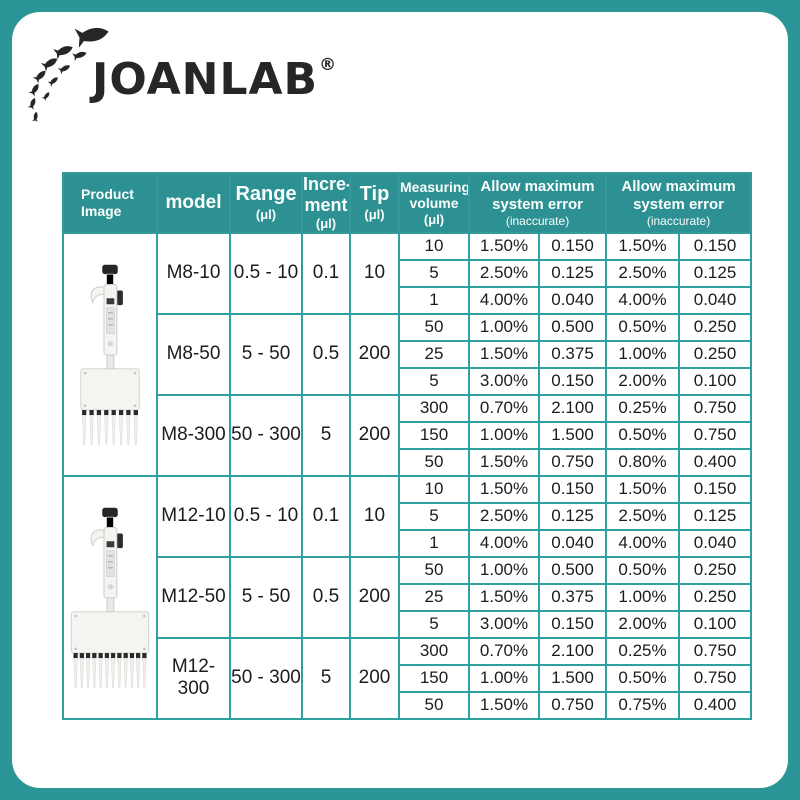 This screenshot has height=800, width=800. What do you see at coordinates (179, 73) in the screenshot?
I see `brand-logo: JOANLAB®` at bounding box center [179, 73].